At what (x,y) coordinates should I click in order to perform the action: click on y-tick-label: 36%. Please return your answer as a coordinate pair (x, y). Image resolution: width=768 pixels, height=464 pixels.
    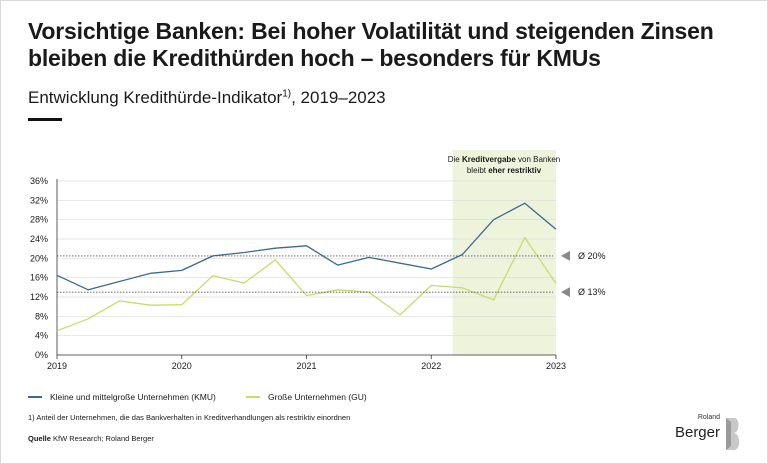
    Looking at the image, I should click on (39, 181).